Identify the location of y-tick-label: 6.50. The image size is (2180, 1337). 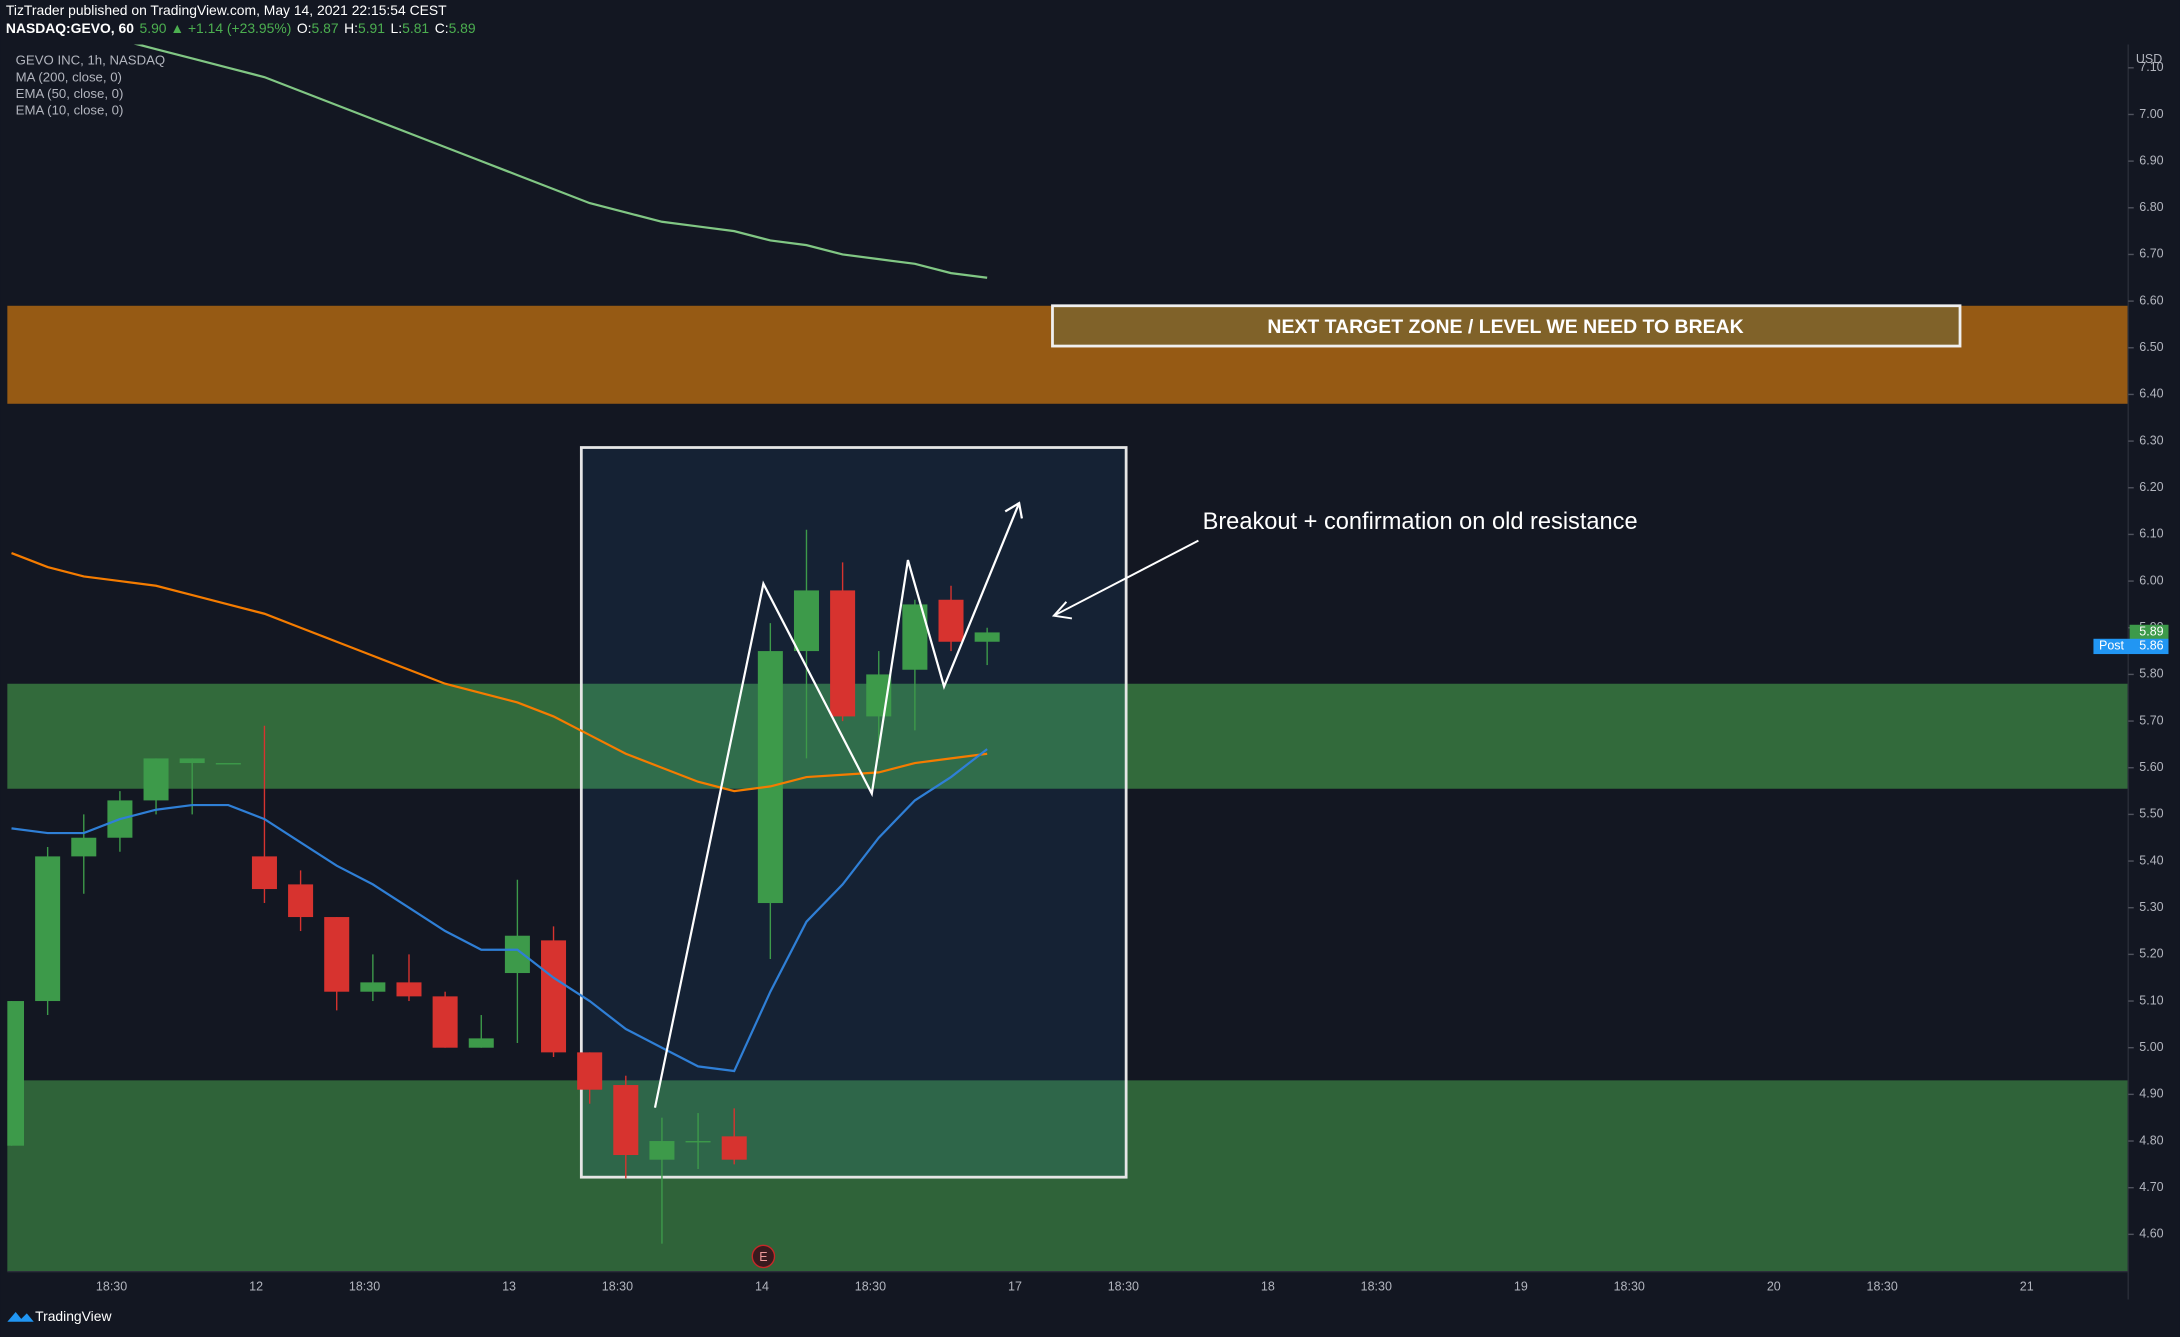
(2151, 347).